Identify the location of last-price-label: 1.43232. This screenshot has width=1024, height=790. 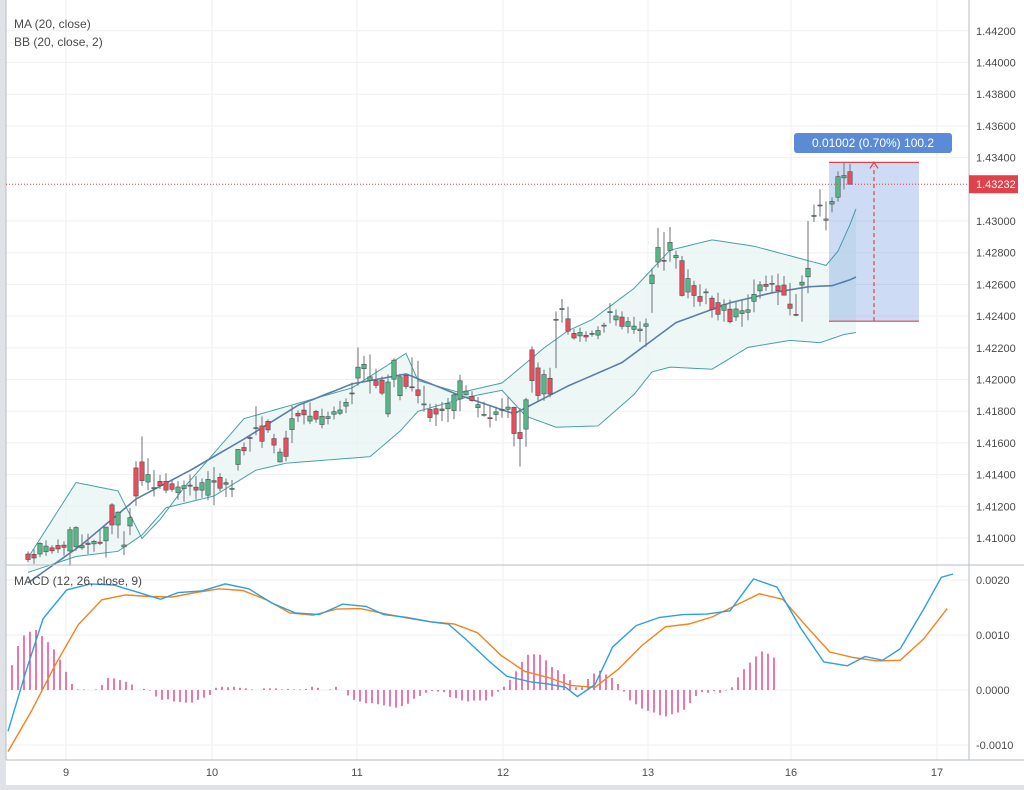
(996, 185).